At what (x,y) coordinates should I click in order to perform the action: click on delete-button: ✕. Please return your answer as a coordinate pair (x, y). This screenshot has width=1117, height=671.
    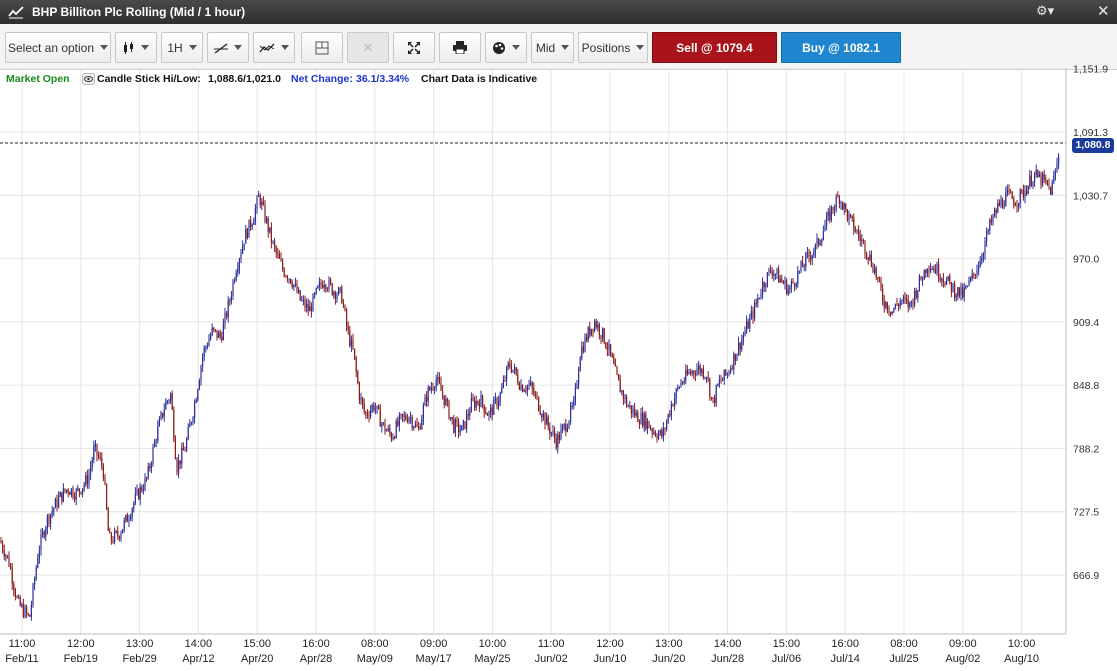
    Looking at the image, I should click on (368, 47).